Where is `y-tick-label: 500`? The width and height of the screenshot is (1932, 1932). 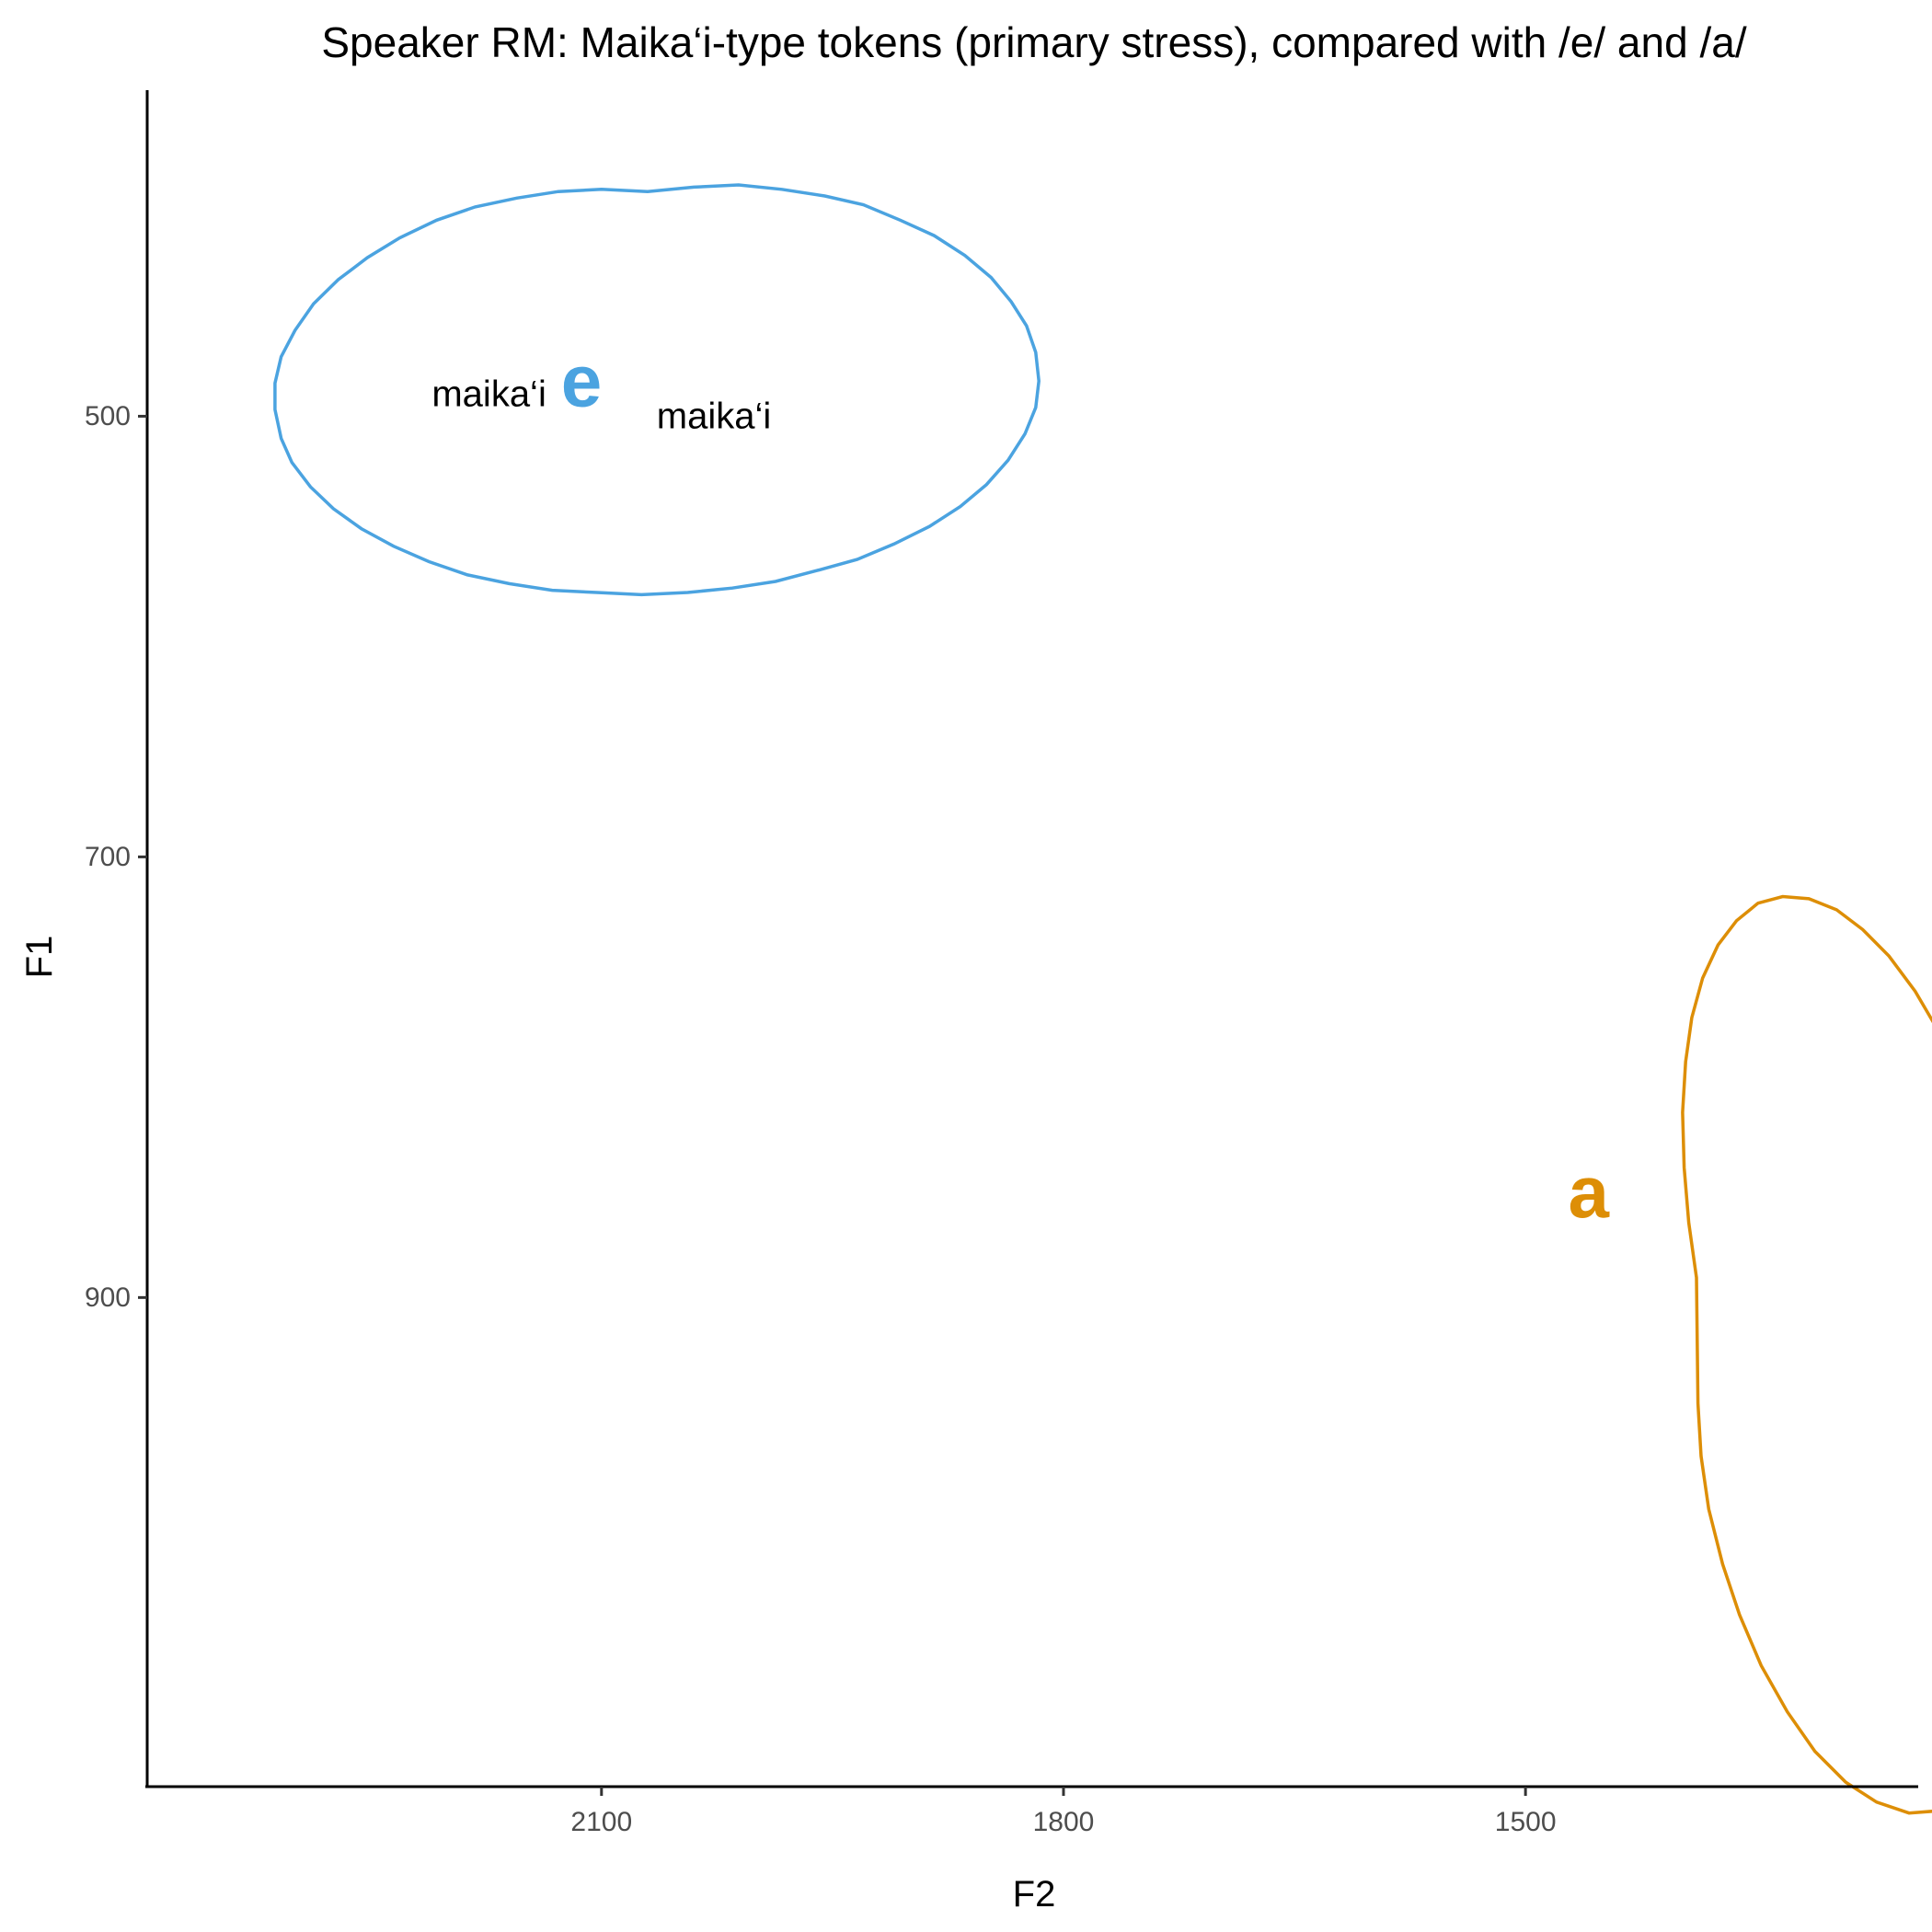
y-tick-label: 500 is located at coordinates (108, 416).